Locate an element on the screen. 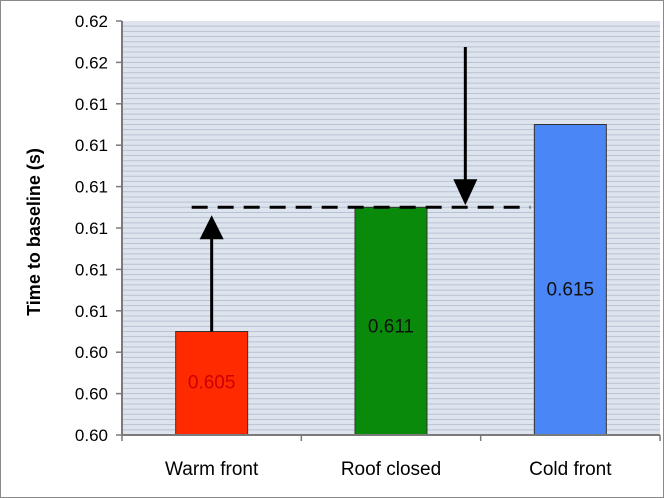 The image size is (664, 498). y-axis-title: Time to baseline (s) is located at coordinates (34, 232).